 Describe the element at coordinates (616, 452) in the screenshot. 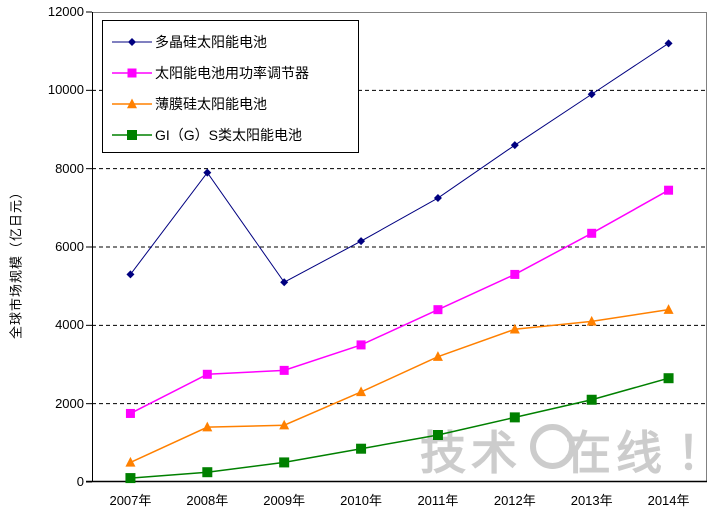

I see `watermark-text-right: 在线` at that location.